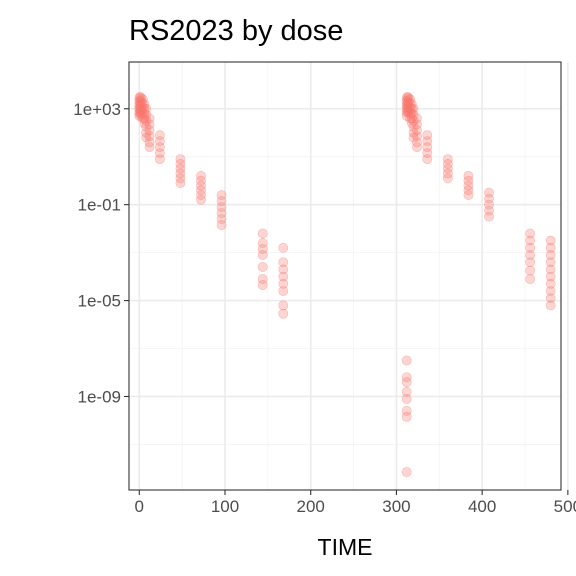 This screenshot has width=576, height=576. Describe the element at coordinates (99, 205) in the screenshot. I see `y-tick-label: 1e-01` at that location.